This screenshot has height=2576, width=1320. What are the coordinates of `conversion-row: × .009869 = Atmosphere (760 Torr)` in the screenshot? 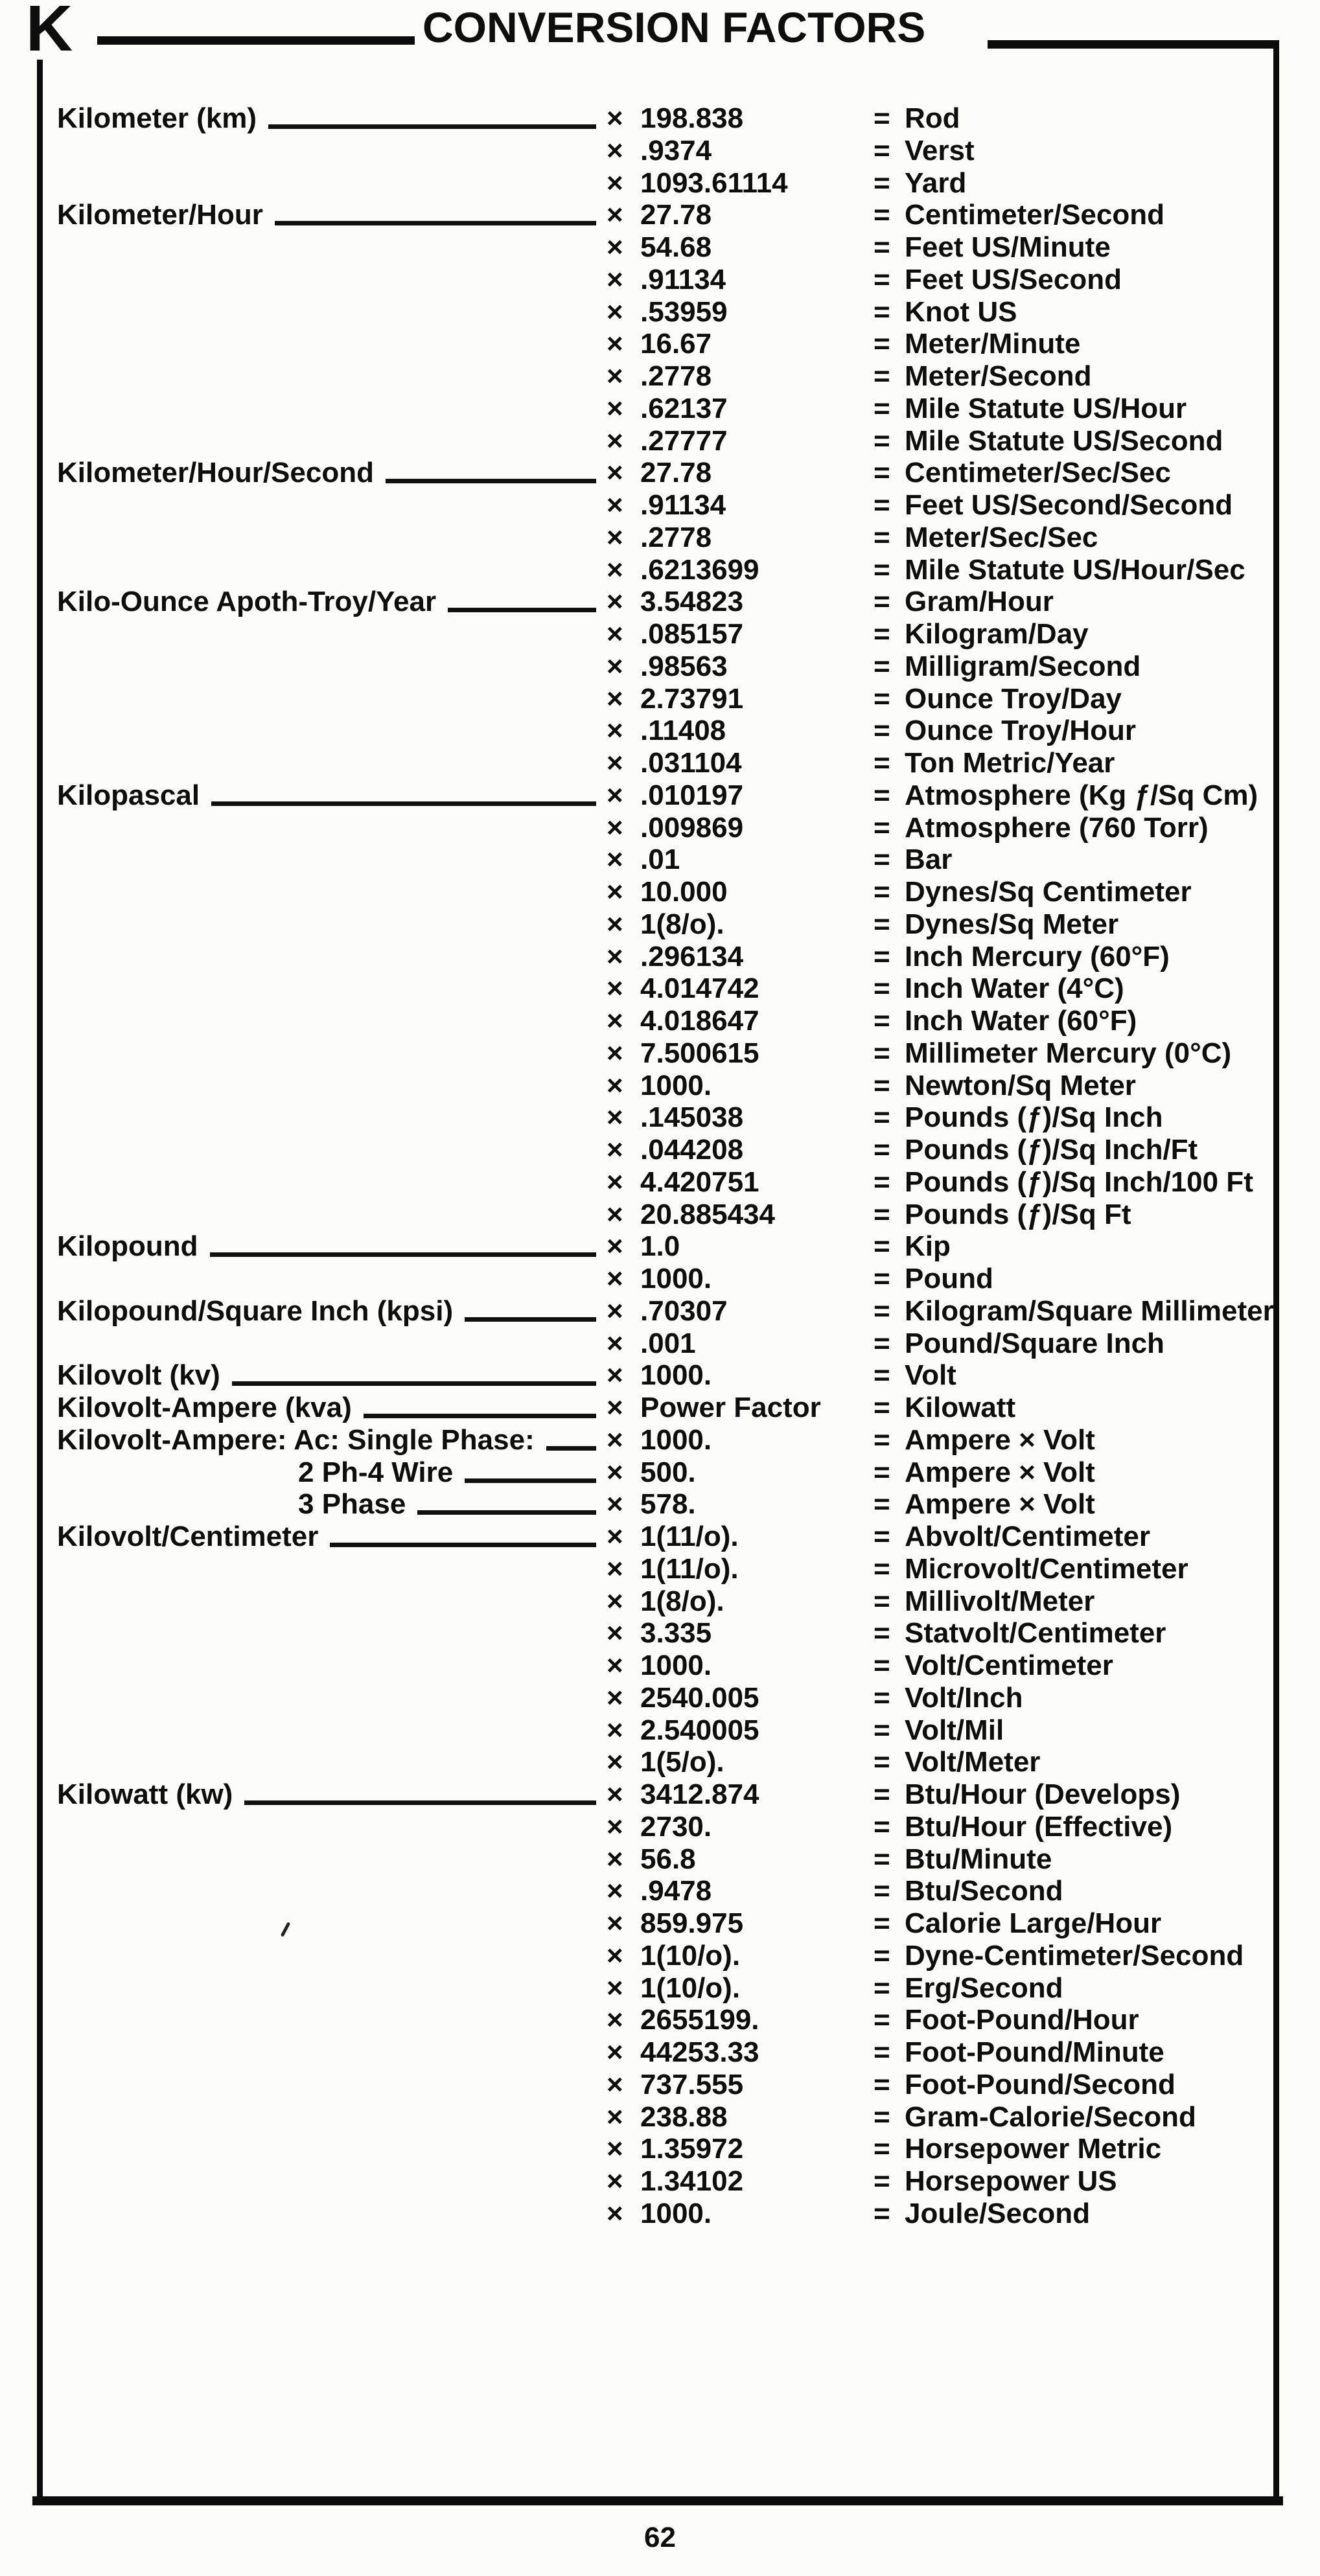 It's located at (666, 828).